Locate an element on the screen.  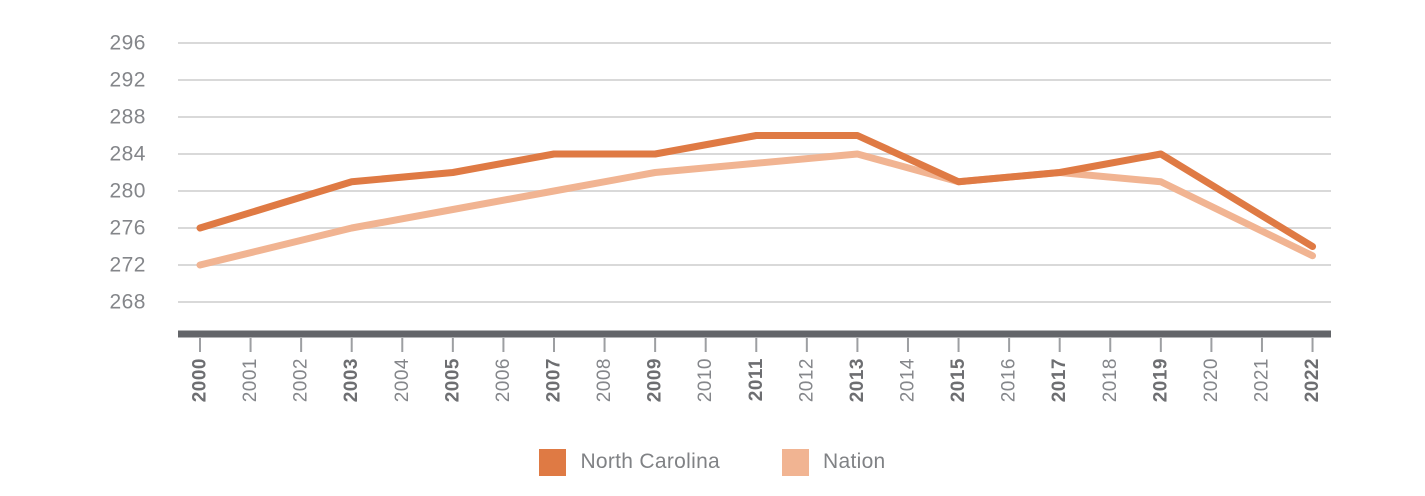
x-axis-label: 2021 is located at coordinates (1261, 380).